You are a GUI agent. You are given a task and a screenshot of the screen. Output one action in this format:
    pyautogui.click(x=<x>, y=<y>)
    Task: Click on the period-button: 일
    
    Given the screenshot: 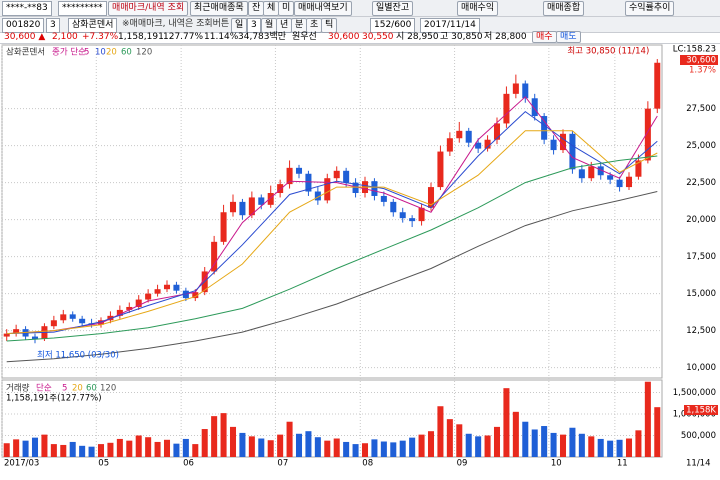 What is the action you would take?
    pyautogui.click(x=239, y=25)
    